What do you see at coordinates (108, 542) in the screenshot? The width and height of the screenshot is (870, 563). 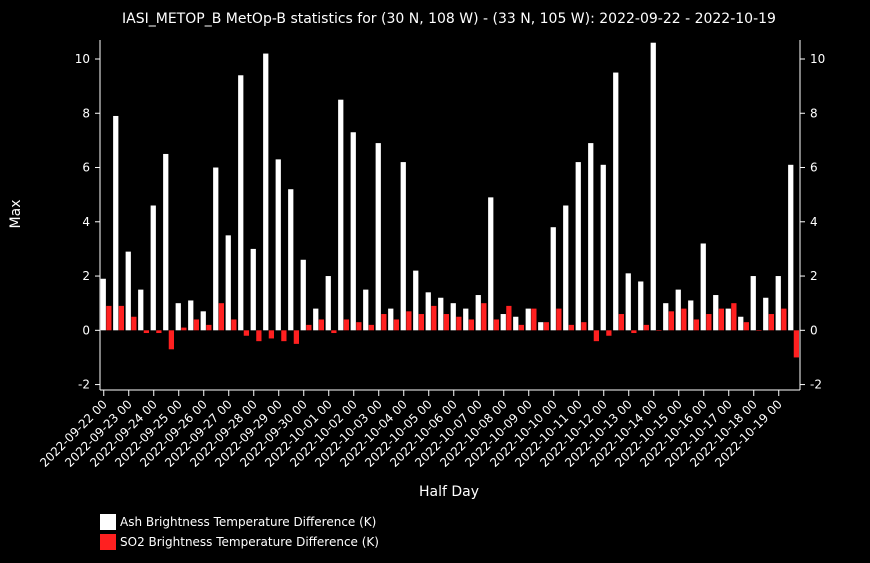 I see `legend-swatch-so2` at bounding box center [108, 542].